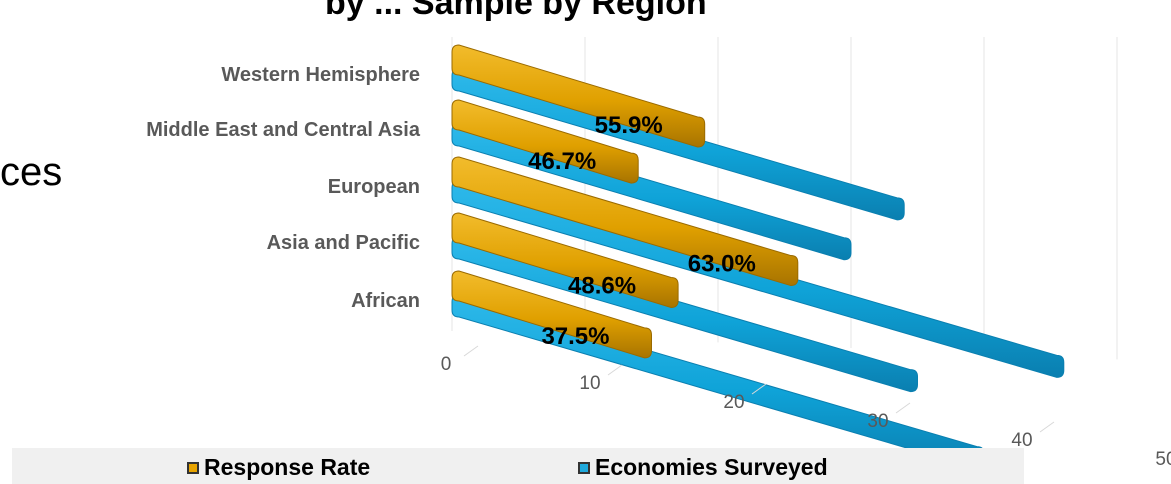 The height and width of the screenshot is (484, 1171). What do you see at coordinates (711, 467) in the screenshot?
I see `legend-label-economies-surveyed: Economies Surveyed` at bounding box center [711, 467].